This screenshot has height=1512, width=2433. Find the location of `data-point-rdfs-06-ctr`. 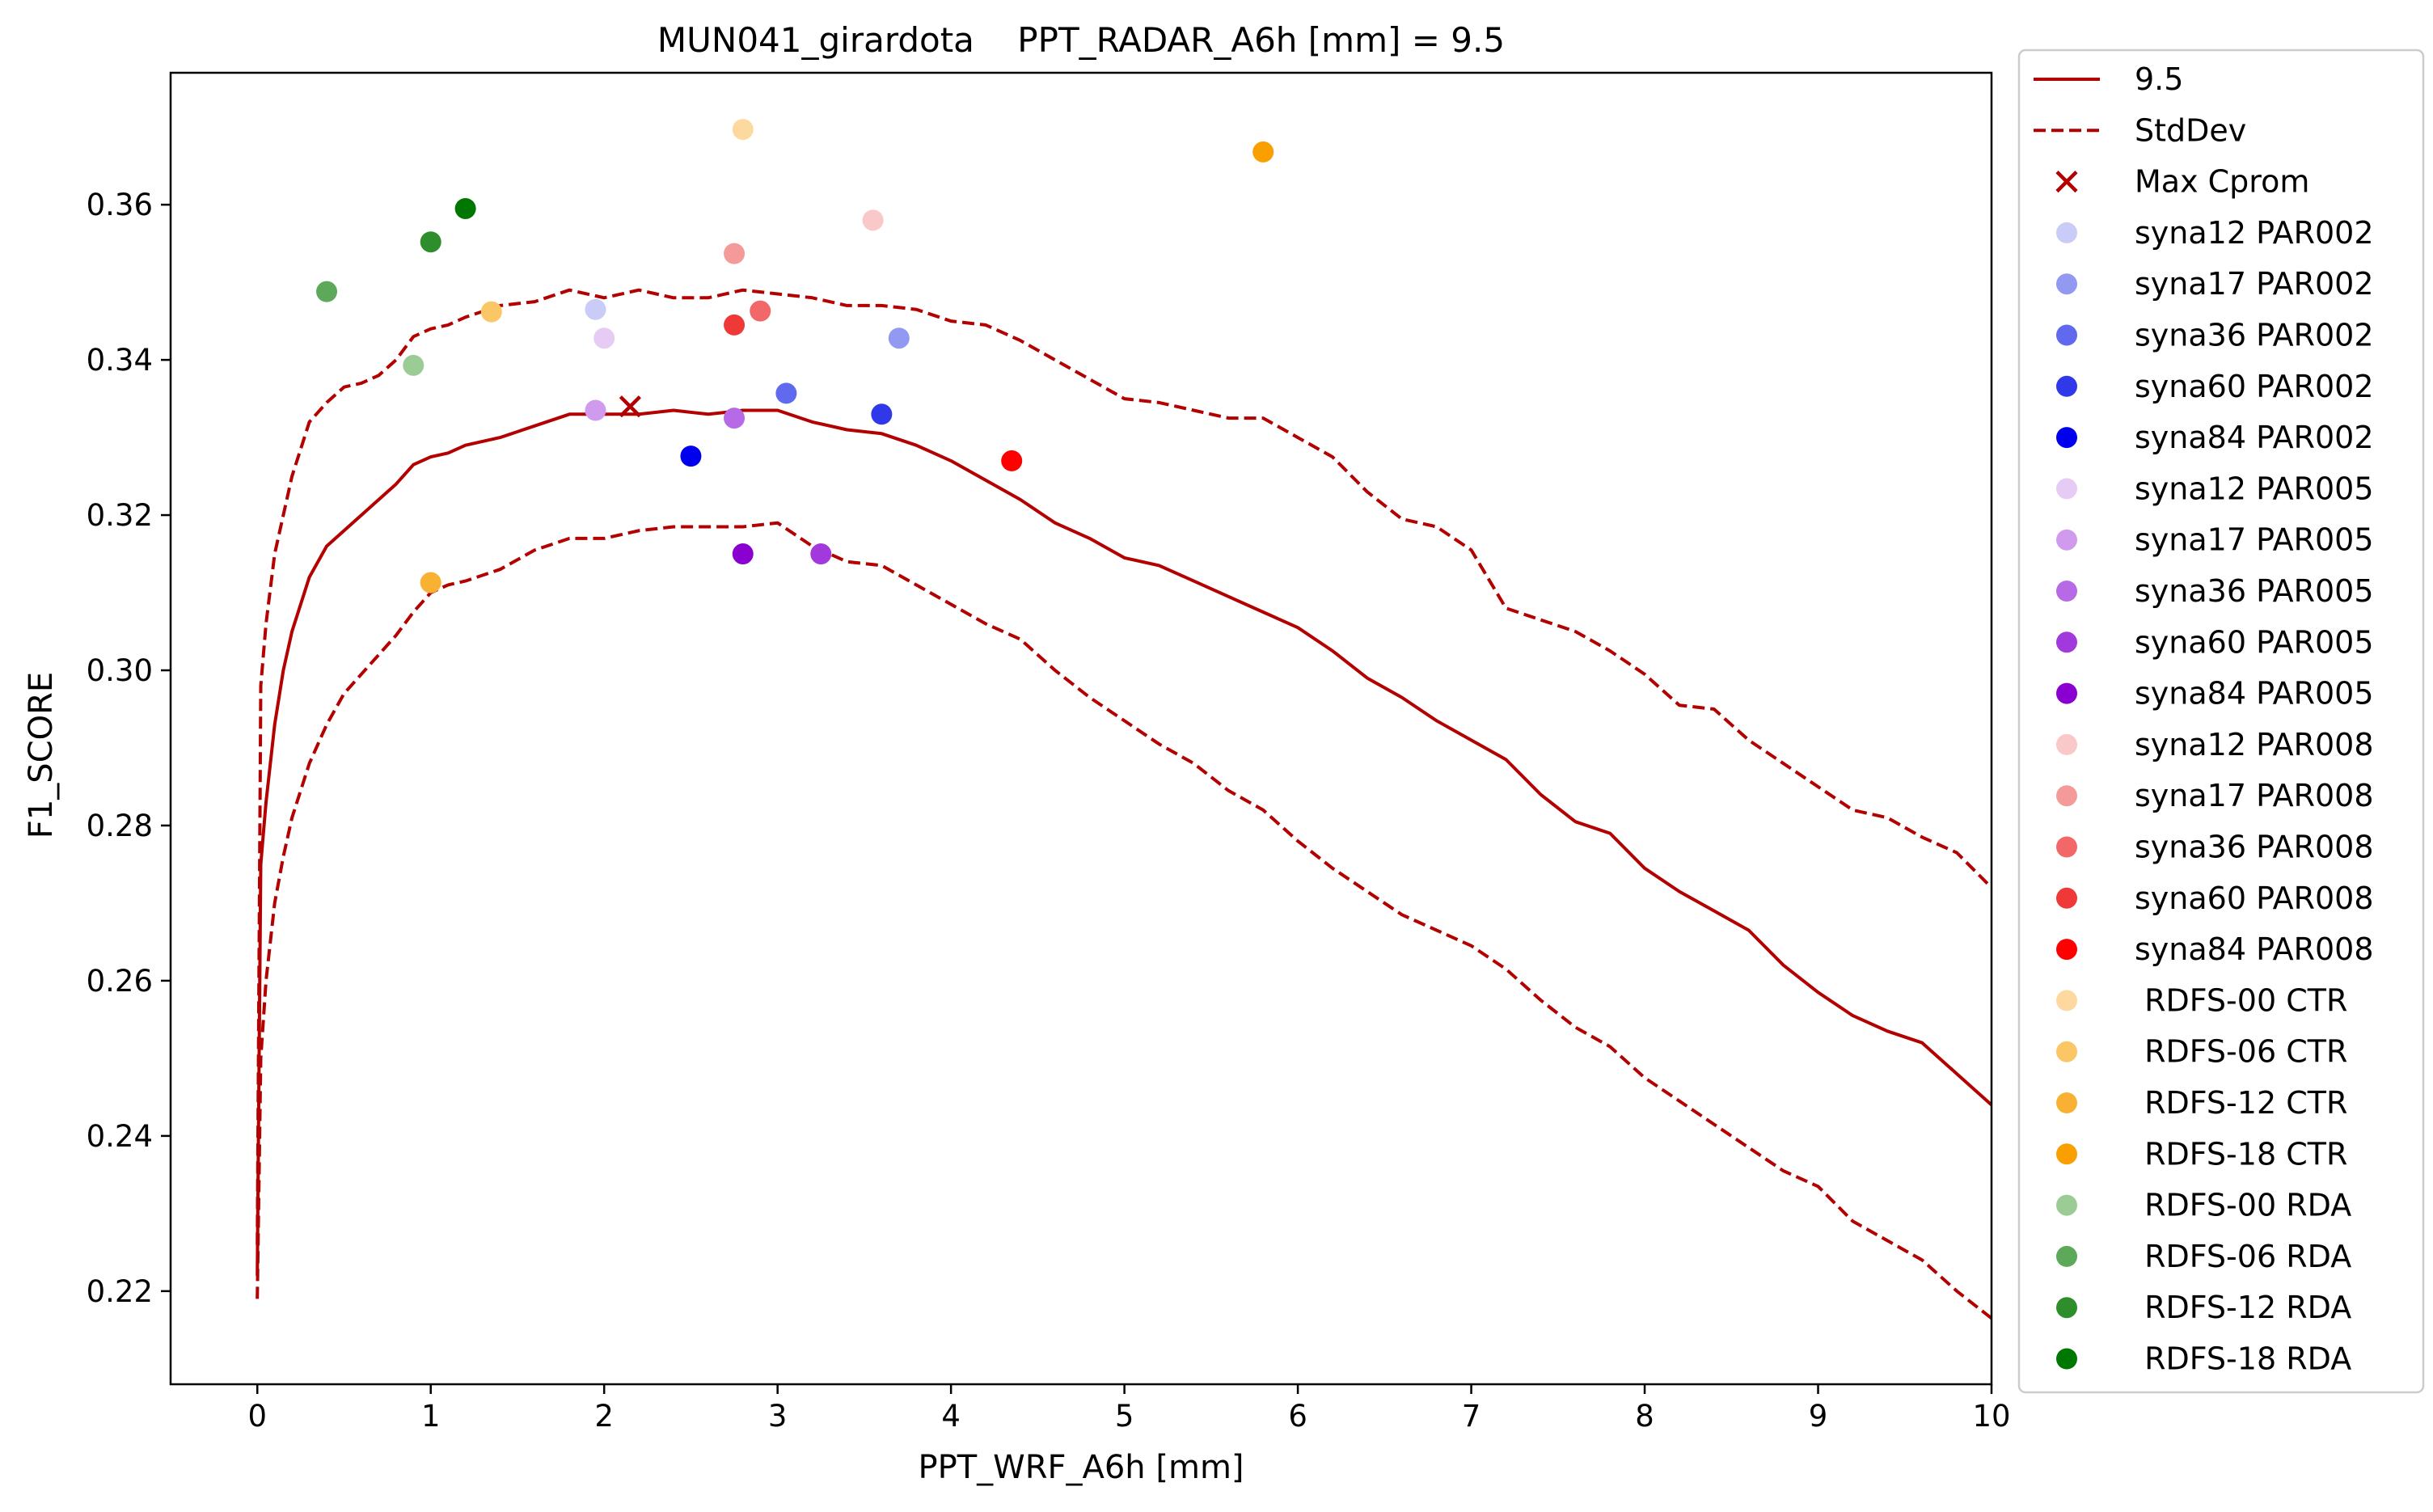

data-point-rdfs-06-ctr is located at coordinates (491, 312).